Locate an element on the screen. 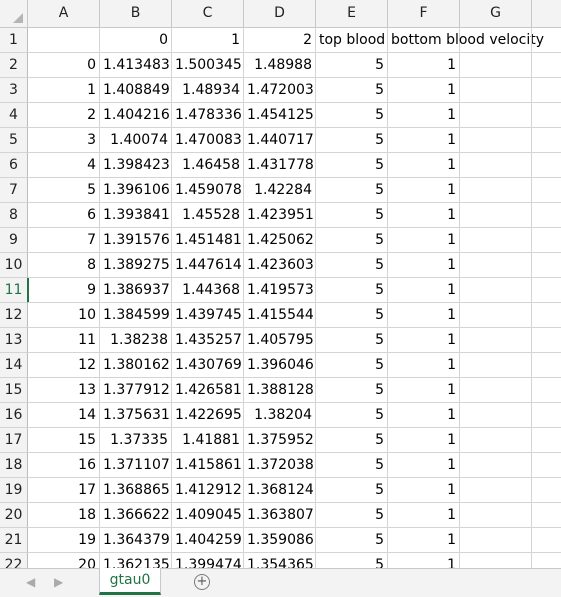  cell-e11: 5 is located at coordinates (352, 290).